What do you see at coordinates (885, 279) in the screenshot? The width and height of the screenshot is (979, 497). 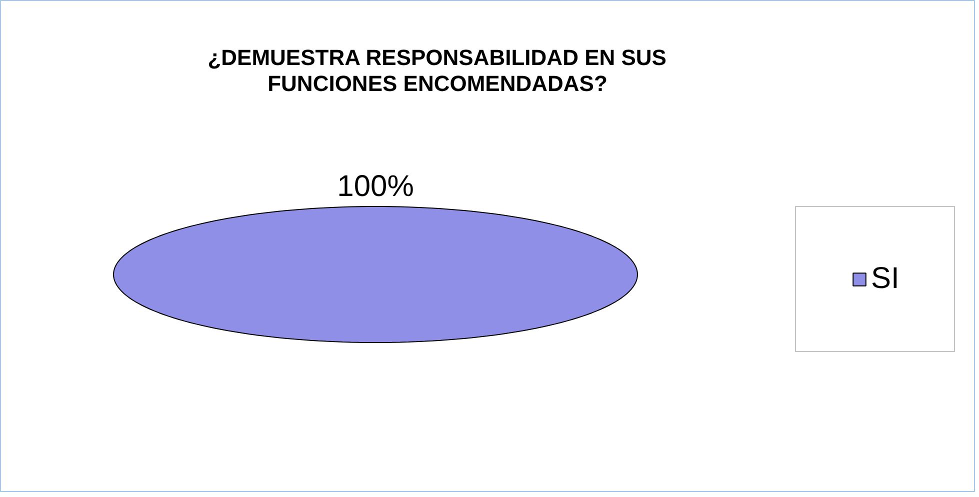 I see `legend-label: SI` at bounding box center [885, 279].